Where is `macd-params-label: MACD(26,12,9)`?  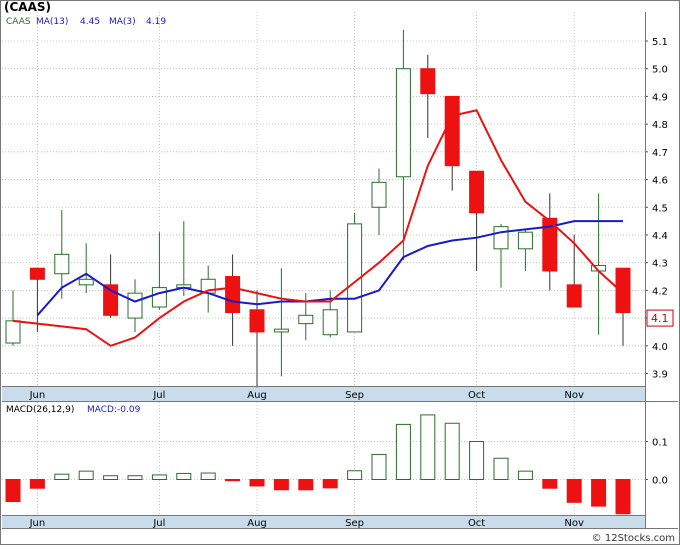
macd-params-label: MACD(26,12,9) is located at coordinates (40, 410).